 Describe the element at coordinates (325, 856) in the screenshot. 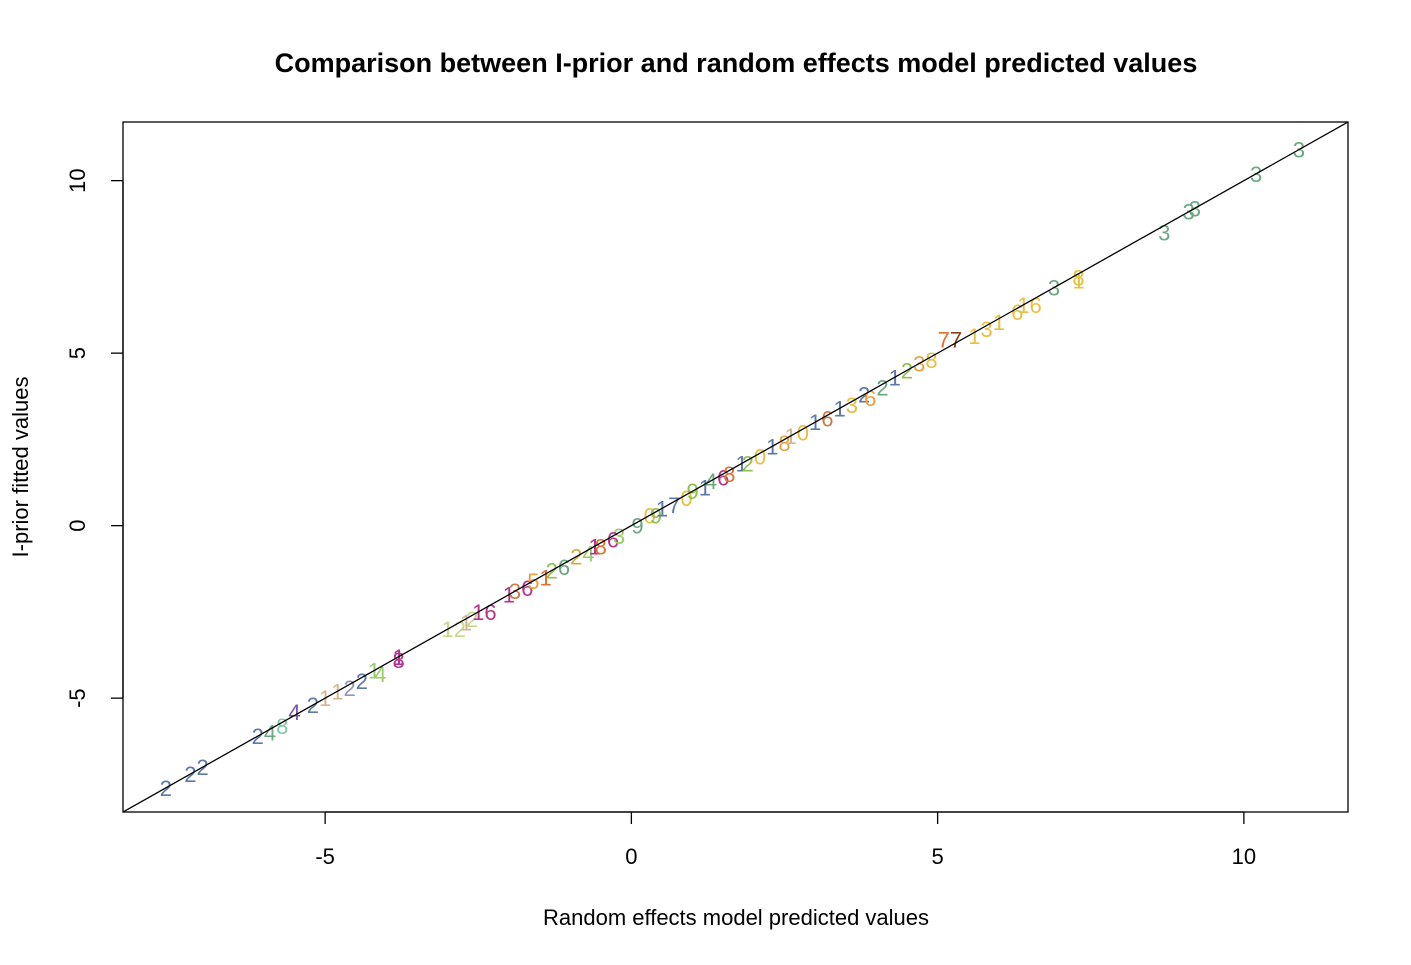

I see `x-tick-label: -5` at that location.